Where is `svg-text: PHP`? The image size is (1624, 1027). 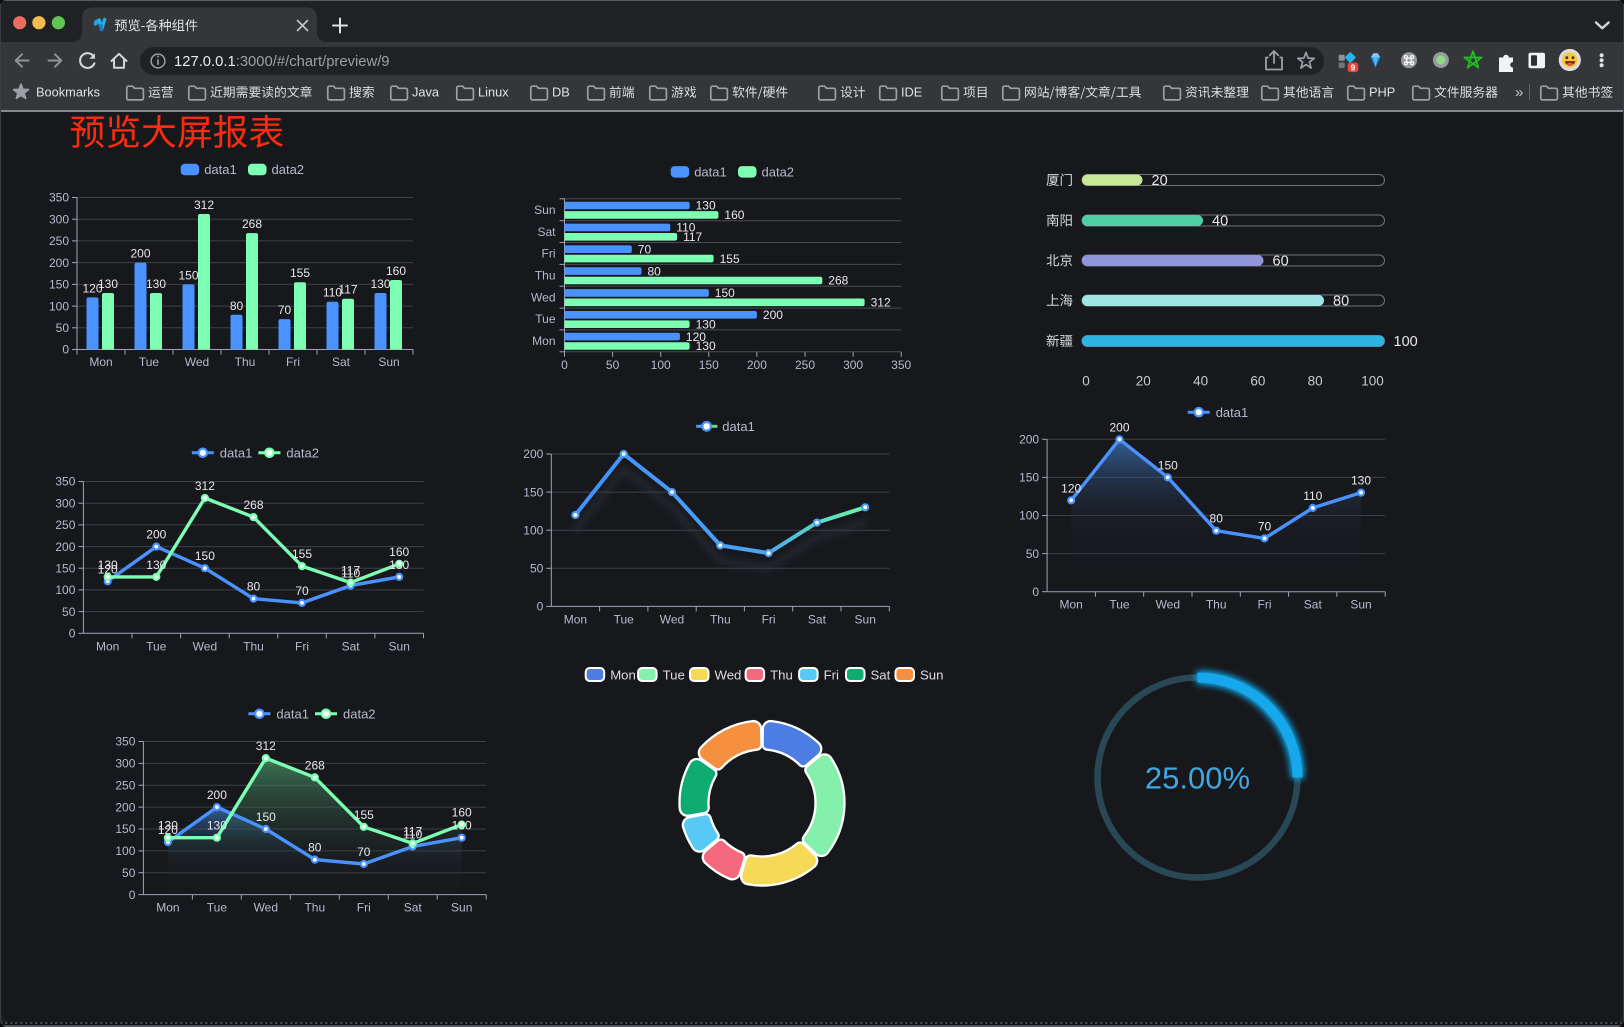 svg-text: PHP is located at coordinates (1382, 92).